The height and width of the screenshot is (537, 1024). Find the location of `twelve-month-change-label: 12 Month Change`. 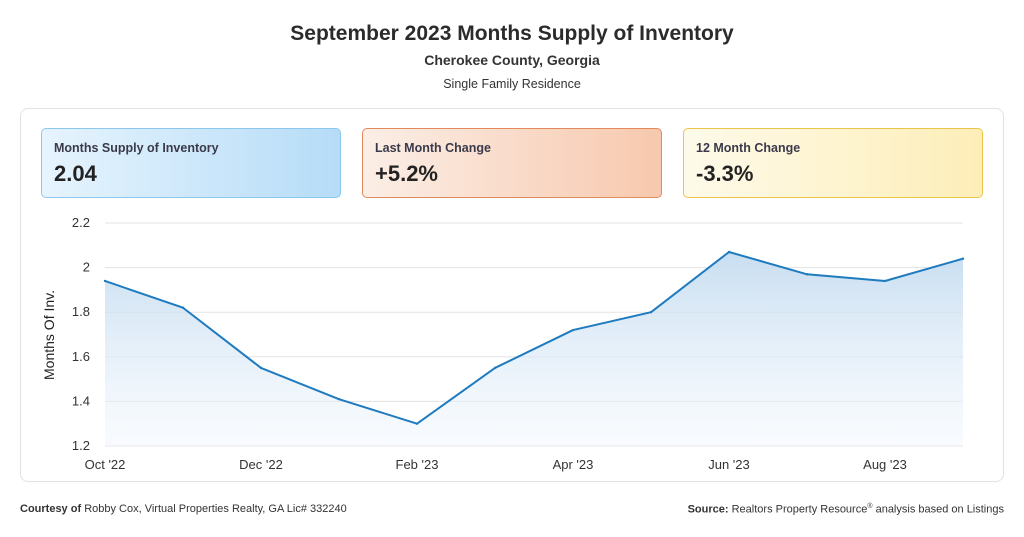

twelve-month-change-label: 12 Month Change is located at coordinates (748, 148).